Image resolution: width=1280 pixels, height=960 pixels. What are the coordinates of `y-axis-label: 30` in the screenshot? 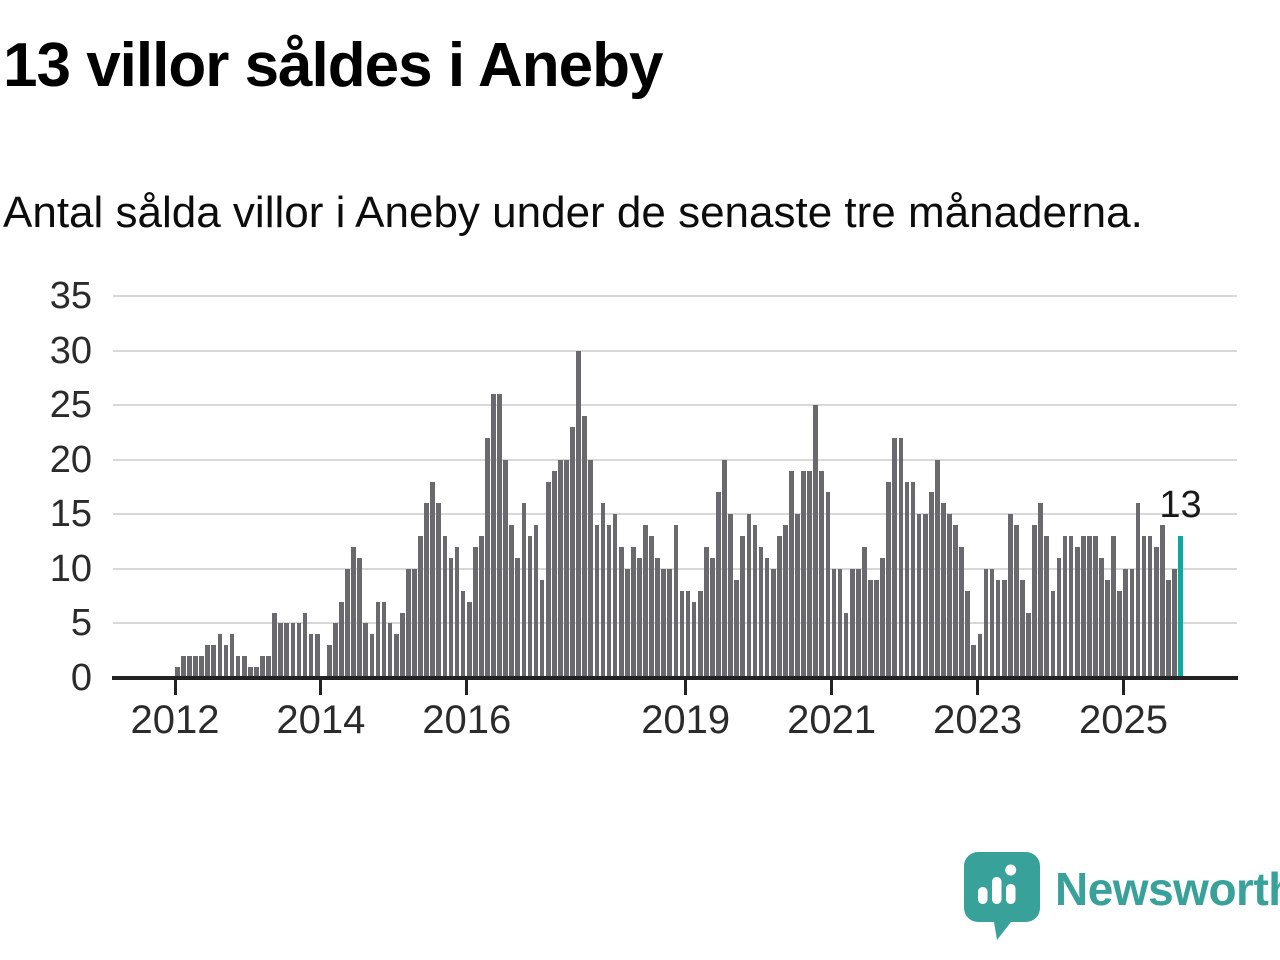 It's located at (70, 350).